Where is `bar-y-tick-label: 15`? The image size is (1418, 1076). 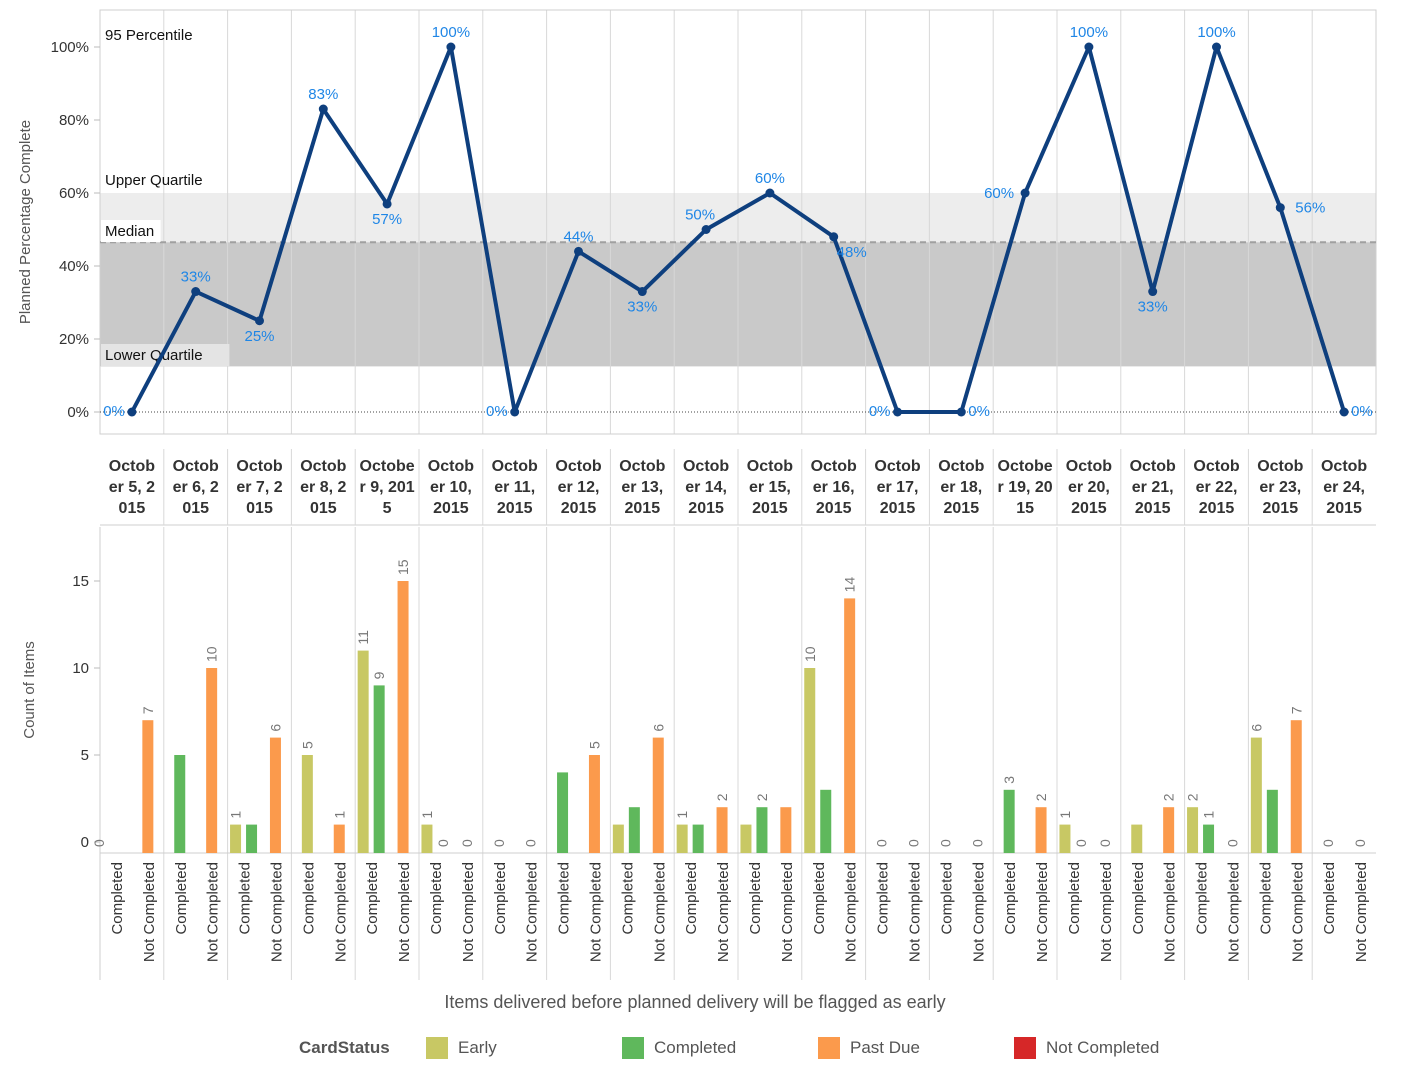 bar-y-tick-label: 15 is located at coordinates (80, 581).